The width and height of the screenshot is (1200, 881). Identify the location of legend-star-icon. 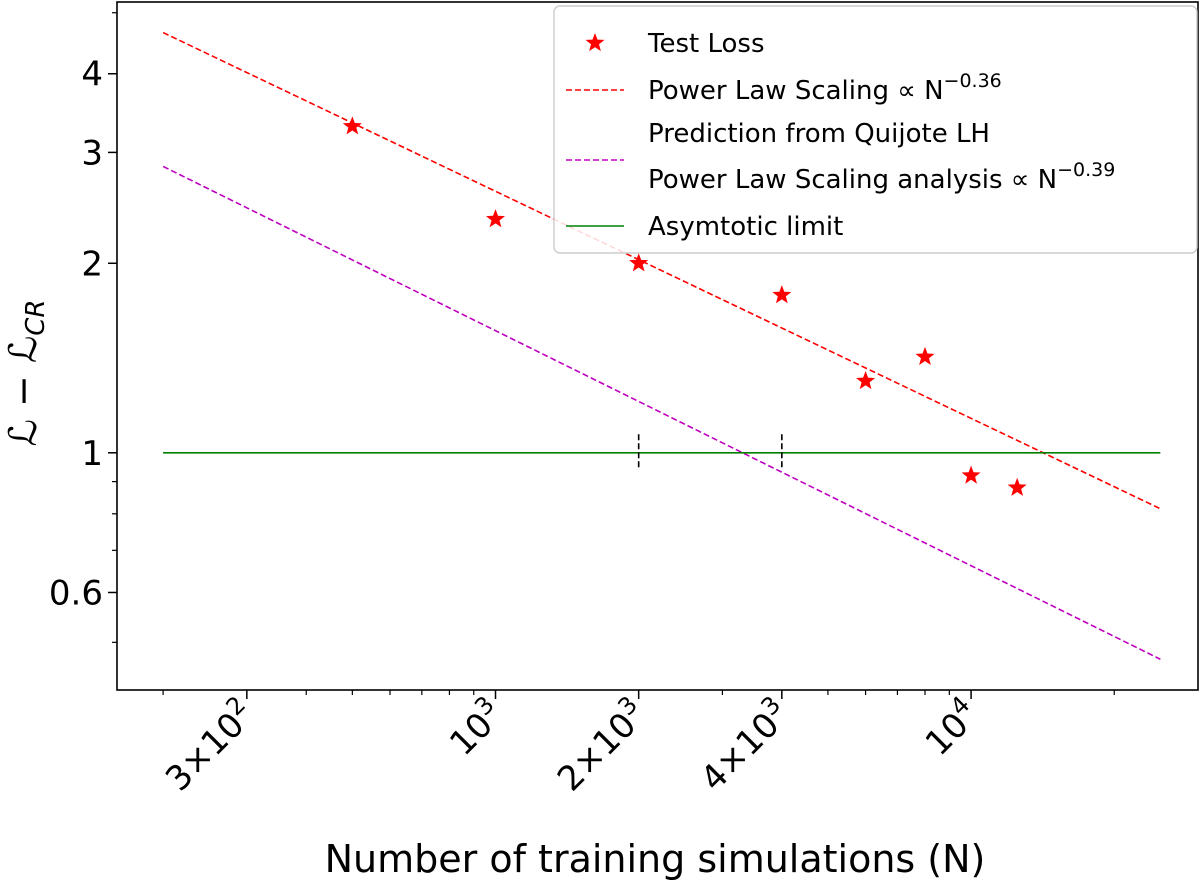
(595, 42).